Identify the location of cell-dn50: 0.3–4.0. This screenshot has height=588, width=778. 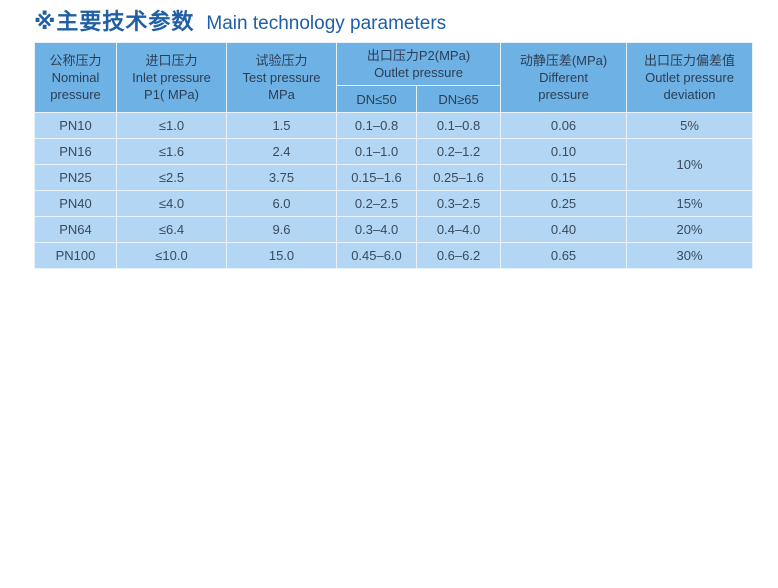
(376, 229).